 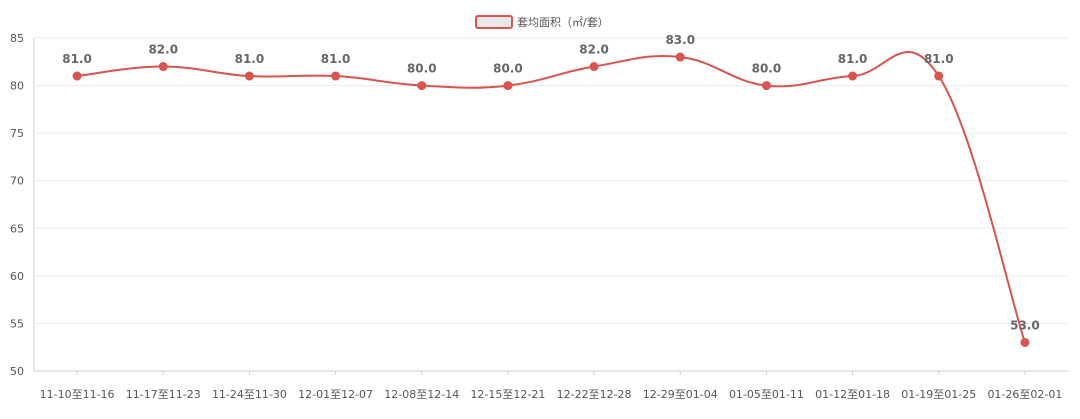 What do you see at coordinates (938, 394) in the screenshot?
I see `x-tick-label: 01-19至01-25` at bounding box center [938, 394].